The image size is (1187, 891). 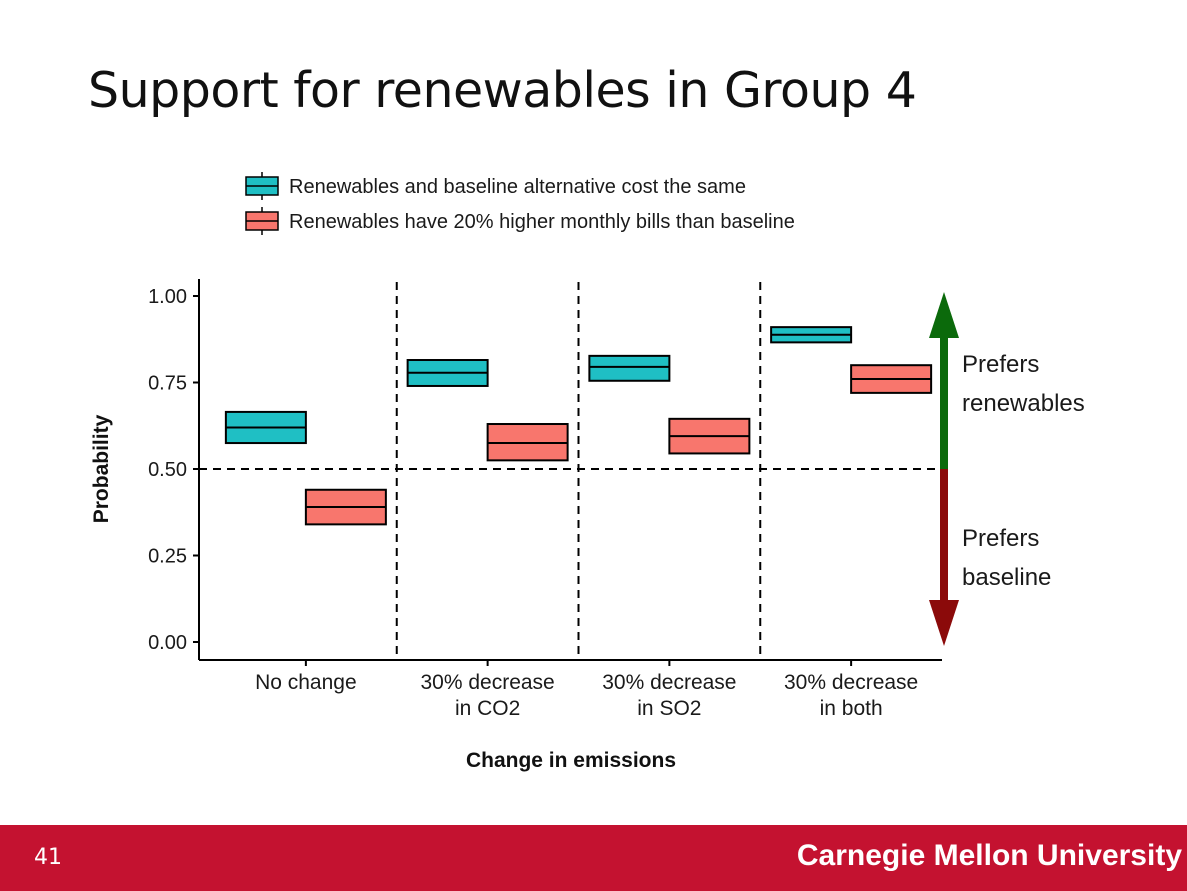 I want to click on x-tick-label: in SO2, so click(x=669, y=708).